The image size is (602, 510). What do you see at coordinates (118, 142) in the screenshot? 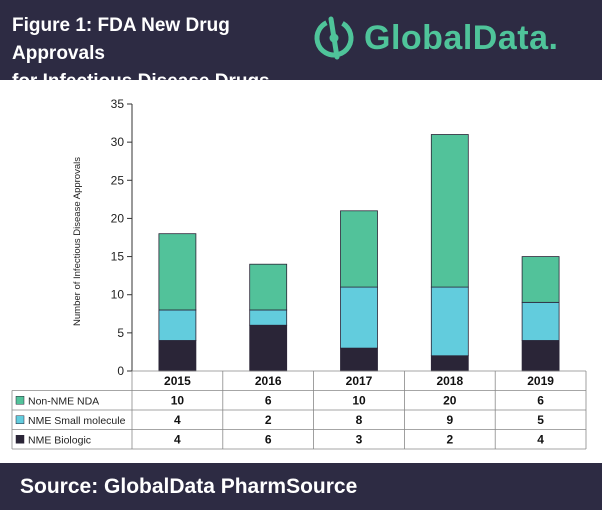
I see `y-tick-label: 30` at bounding box center [118, 142].